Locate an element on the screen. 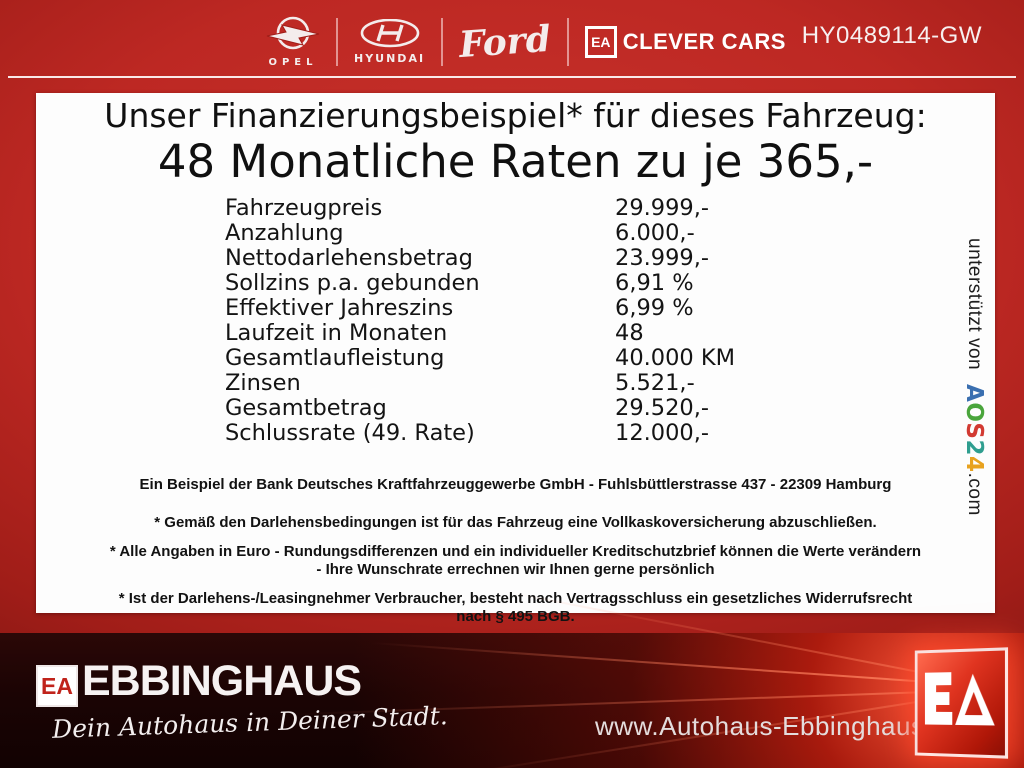 The width and height of the screenshot is (1024, 768). sponsor-suffix: .com is located at coordinates (974, 494).